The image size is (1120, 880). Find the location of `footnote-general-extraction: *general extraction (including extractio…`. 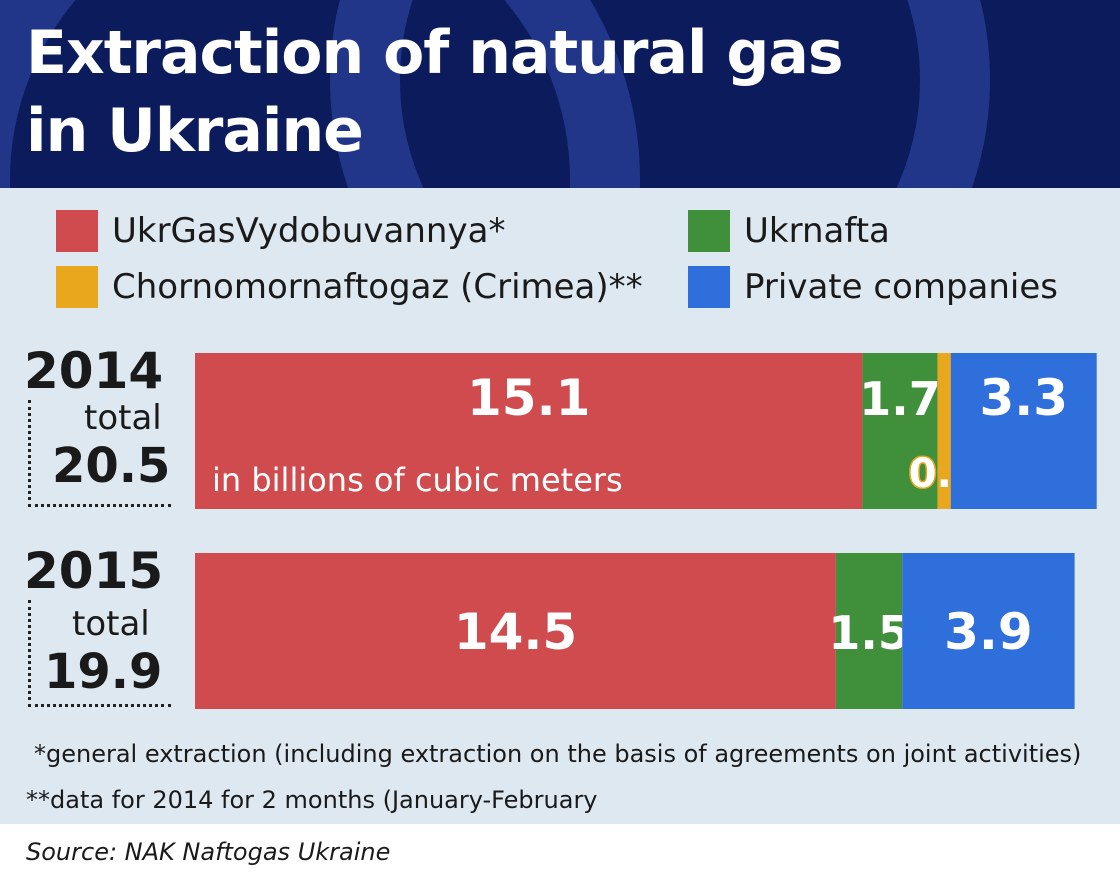

footnote-general-extraction: *general extraction (including extractio… is located at coordinates (558, 754).